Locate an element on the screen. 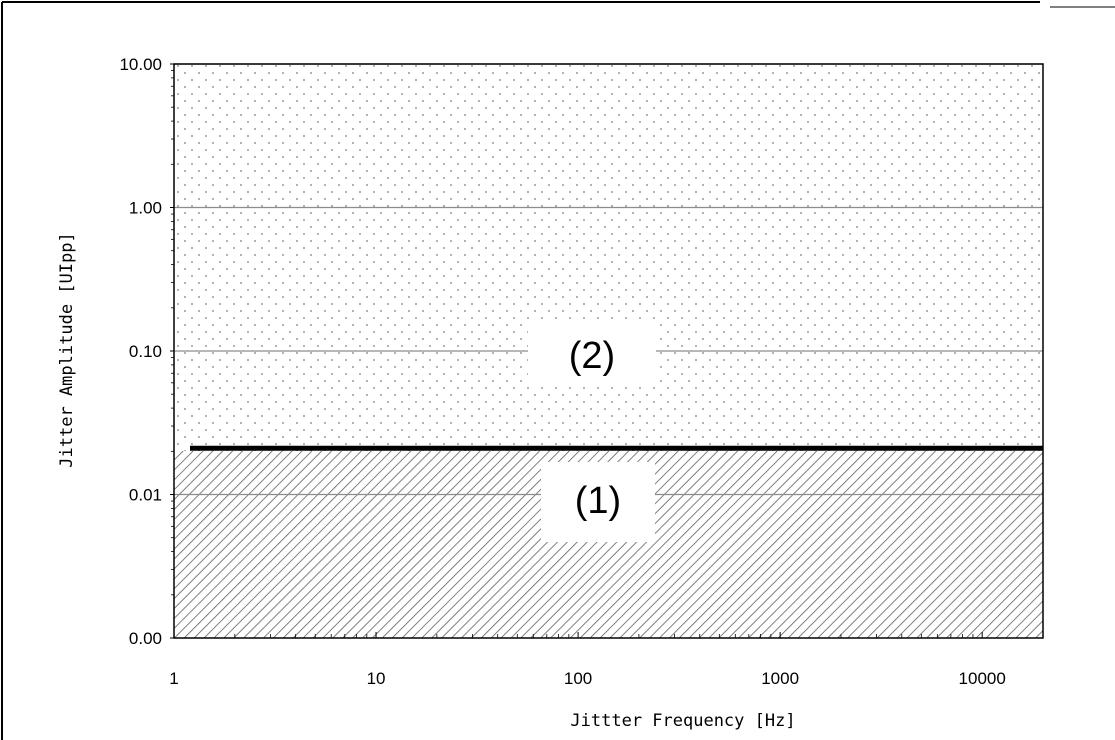  region-2-label-box is located at coordinates (592, 353).